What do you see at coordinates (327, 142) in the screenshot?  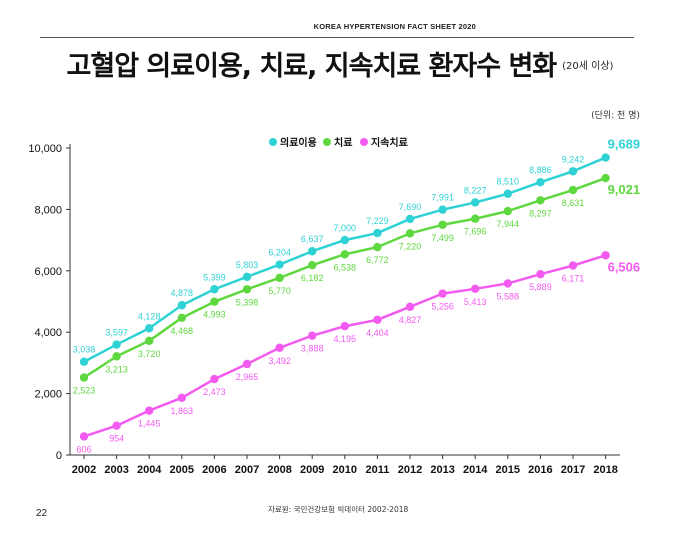 I see `legend-marker` at bounding box center [327, 142].